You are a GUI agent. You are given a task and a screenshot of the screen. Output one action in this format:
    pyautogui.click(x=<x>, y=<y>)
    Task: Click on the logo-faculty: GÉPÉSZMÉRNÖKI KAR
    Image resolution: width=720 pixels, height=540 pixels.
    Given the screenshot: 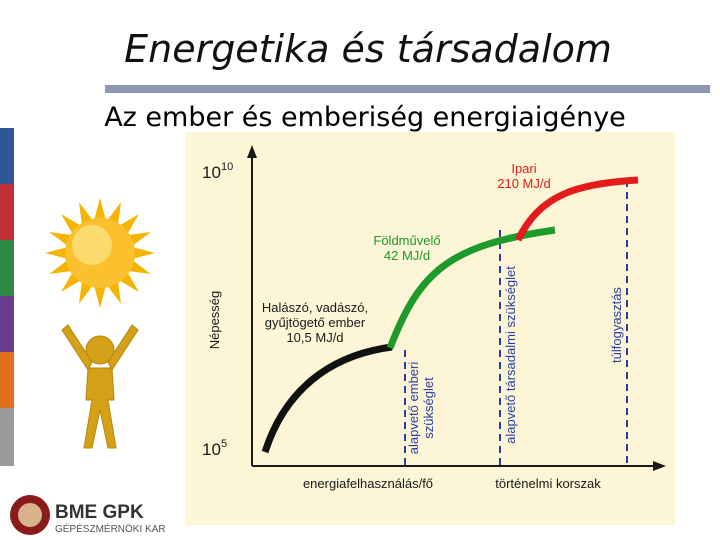 What is the action you would take?
    pyautogui.click(x=110, y=528)
    